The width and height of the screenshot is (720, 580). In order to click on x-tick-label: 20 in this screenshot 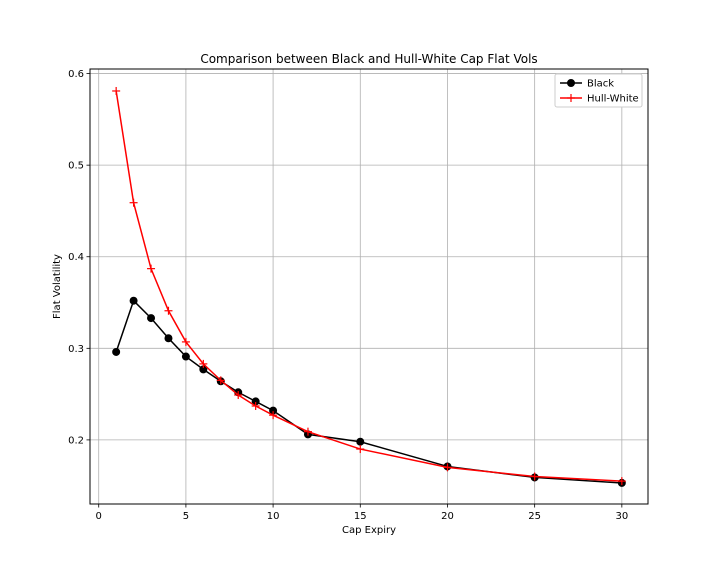, I will do `click(447, 516)`.